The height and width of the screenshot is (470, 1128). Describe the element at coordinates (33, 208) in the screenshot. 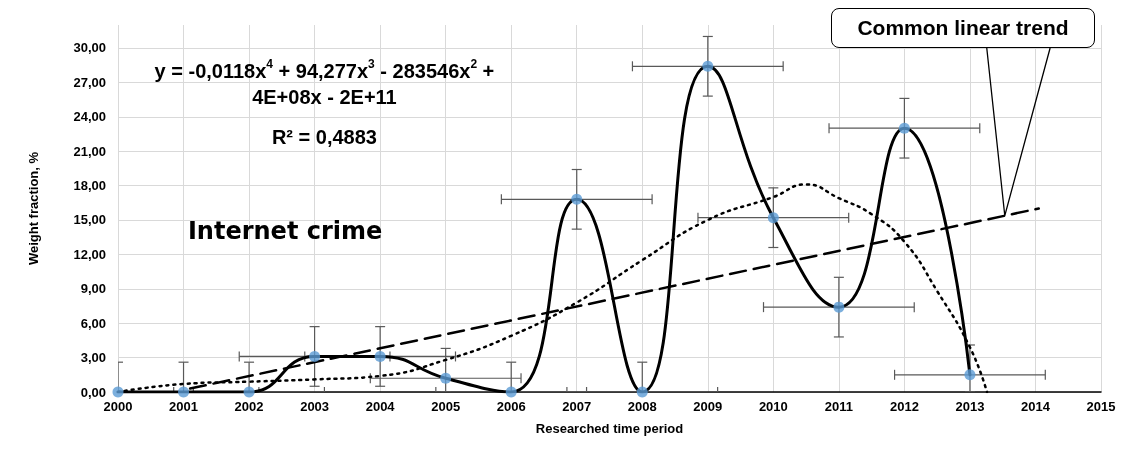

I see `y-axis-title: Weight fraction, %` at that location.